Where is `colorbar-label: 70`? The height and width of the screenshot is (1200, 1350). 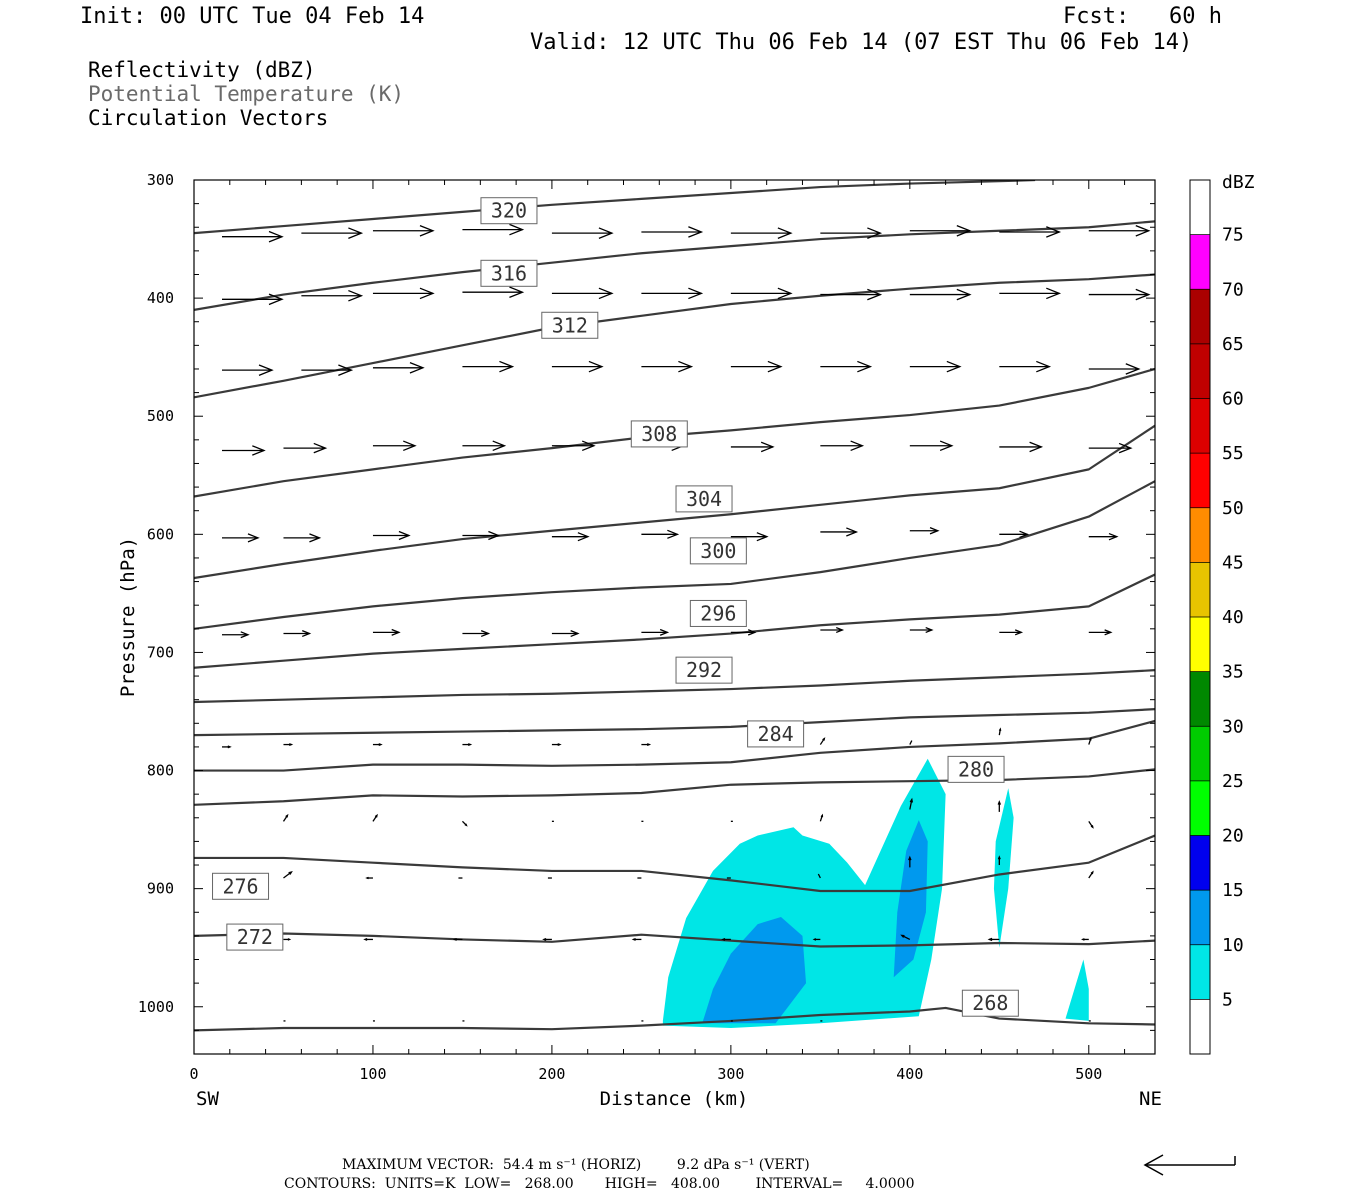
colorbar-label: 70 is located at coordinates (1233, 289).